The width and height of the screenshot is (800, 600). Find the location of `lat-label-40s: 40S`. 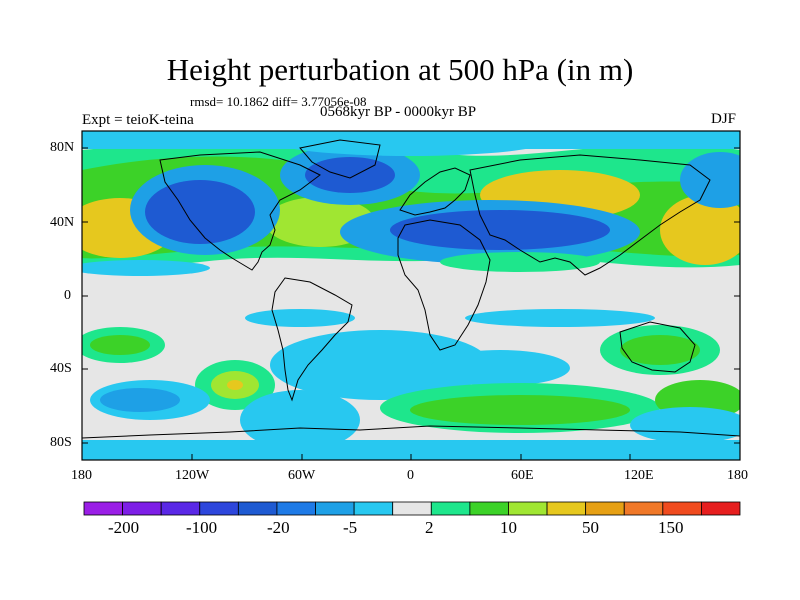

lat-label-40s: 40S is located at coordinates (61, 368).